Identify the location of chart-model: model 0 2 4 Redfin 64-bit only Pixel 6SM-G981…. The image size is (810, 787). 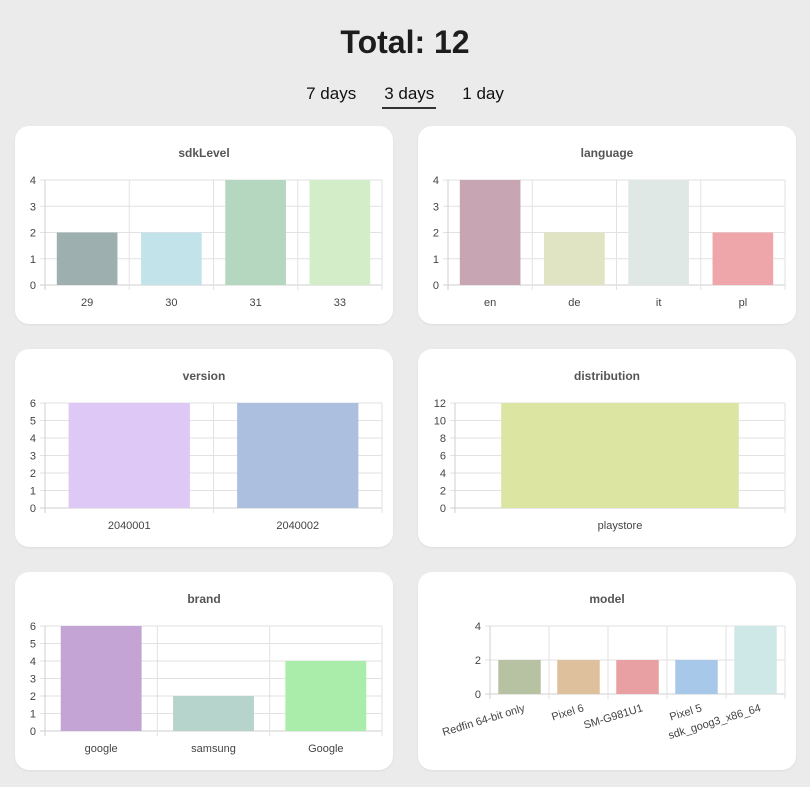
(613, 667).